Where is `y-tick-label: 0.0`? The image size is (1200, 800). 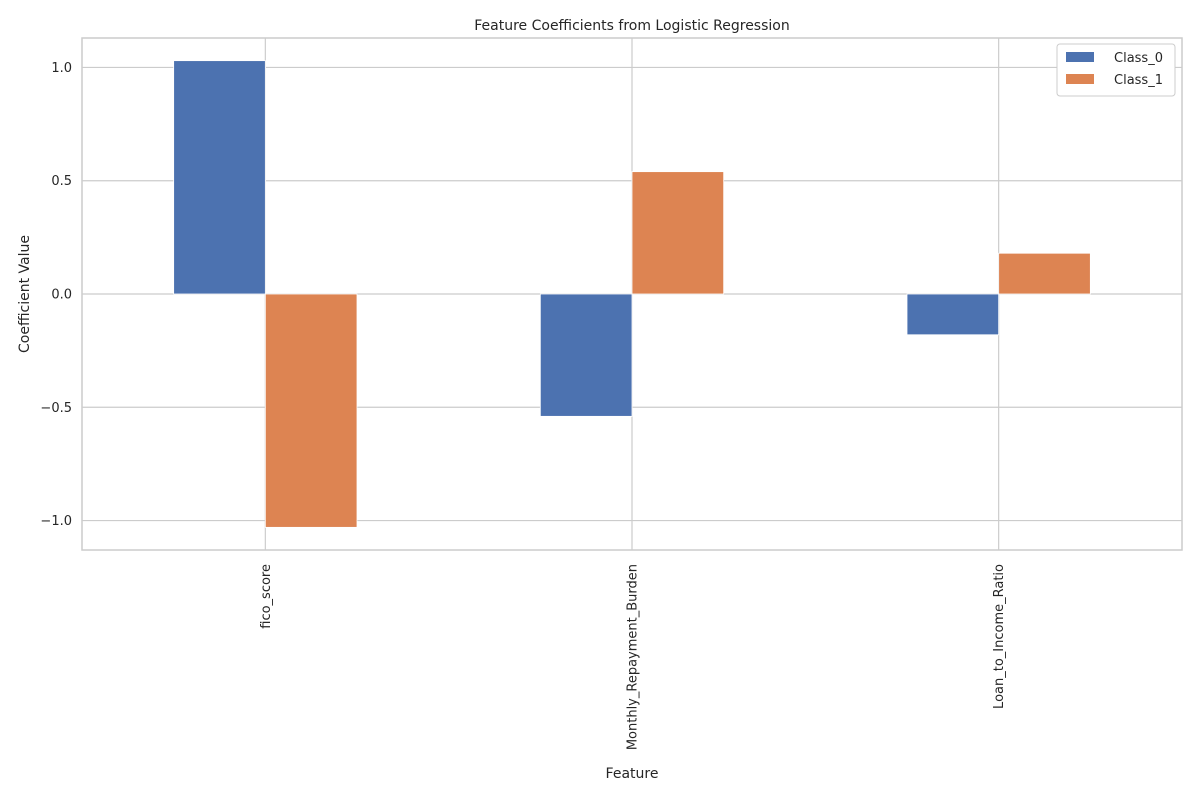
y-tick-label: 0.0 is located at coordinates (61, 295).